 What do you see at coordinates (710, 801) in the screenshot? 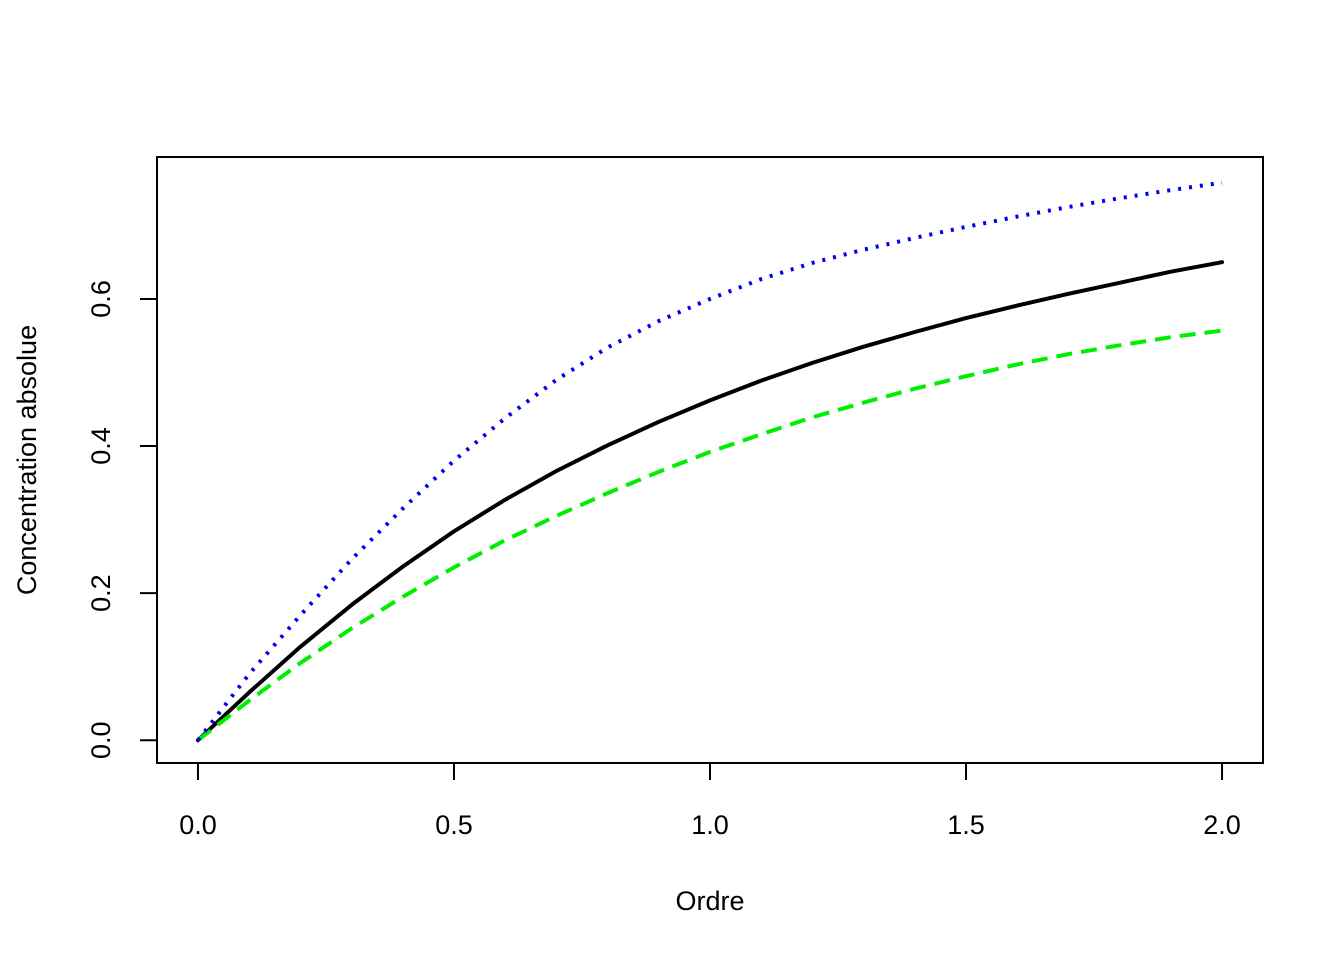
I see `x-axis: 0.0 0.5 1.0 1.5 2.0` at bounding box center [710, 801].